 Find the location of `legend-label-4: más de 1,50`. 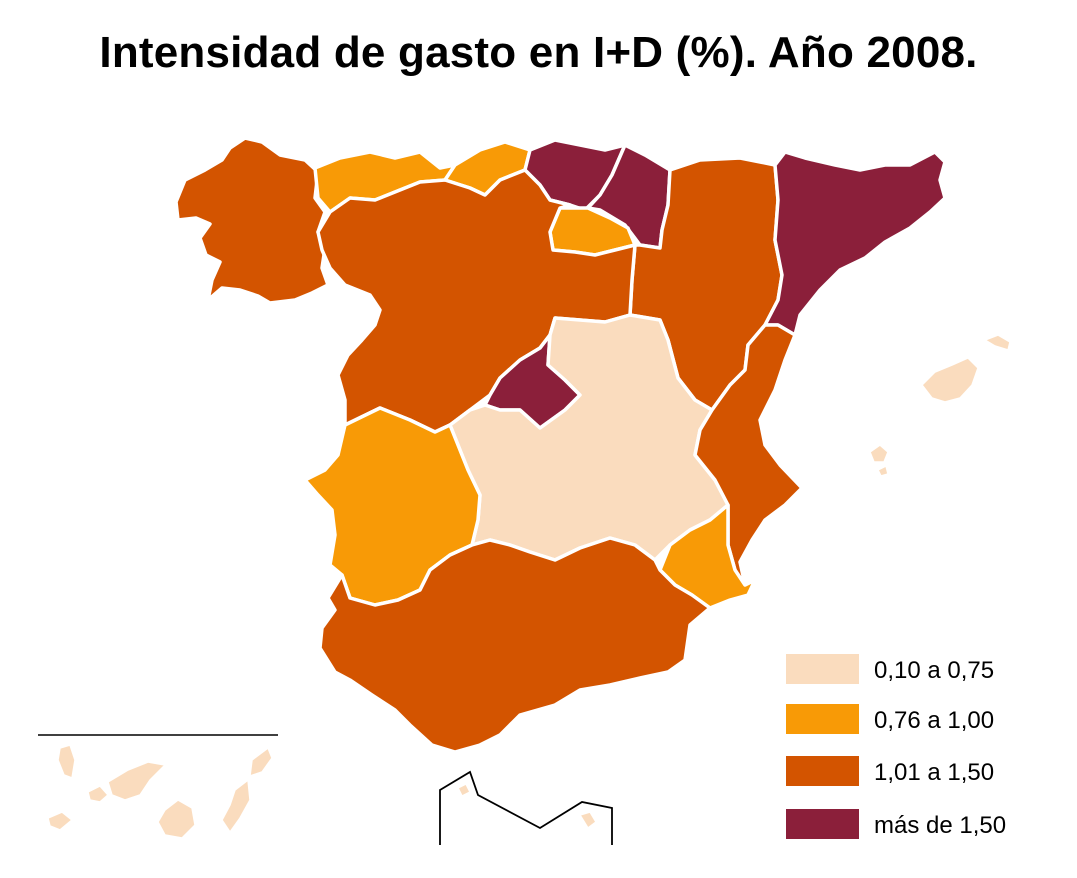

legend-label-4: más de 1,50 is located at coordinates (940, 825).